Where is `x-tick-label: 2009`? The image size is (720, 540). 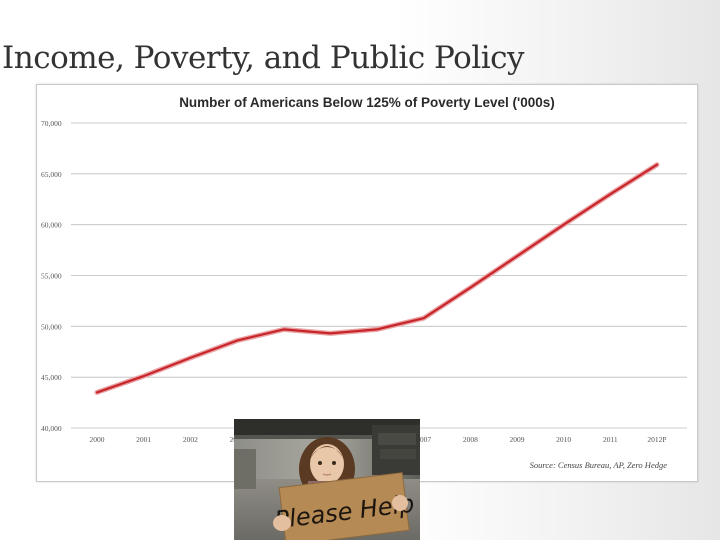 x-tick-label: 2009 is located at coordinates (517, 439).